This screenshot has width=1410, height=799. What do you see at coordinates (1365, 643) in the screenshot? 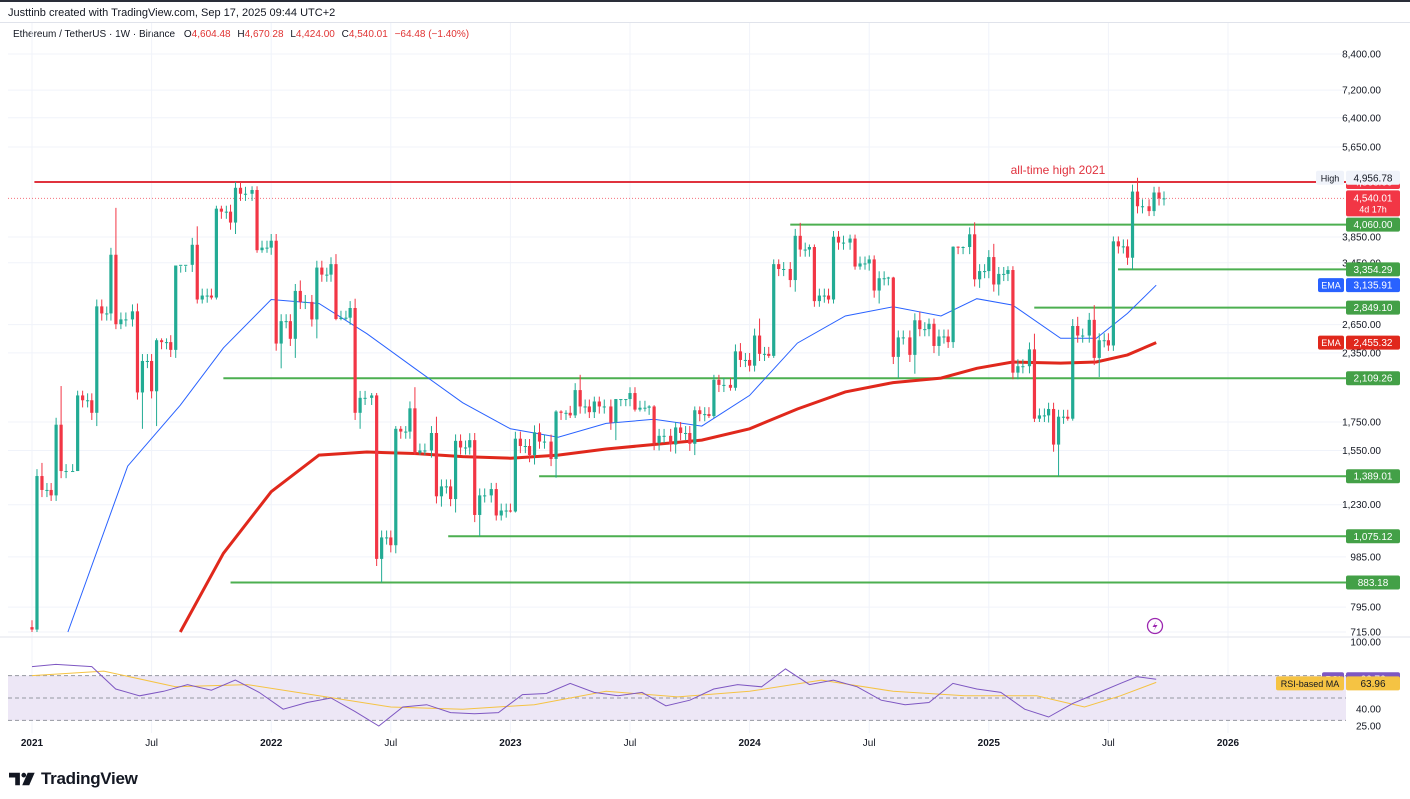
I see `rsi-axis-label: 100.00` at bounding box center [1365, 643].